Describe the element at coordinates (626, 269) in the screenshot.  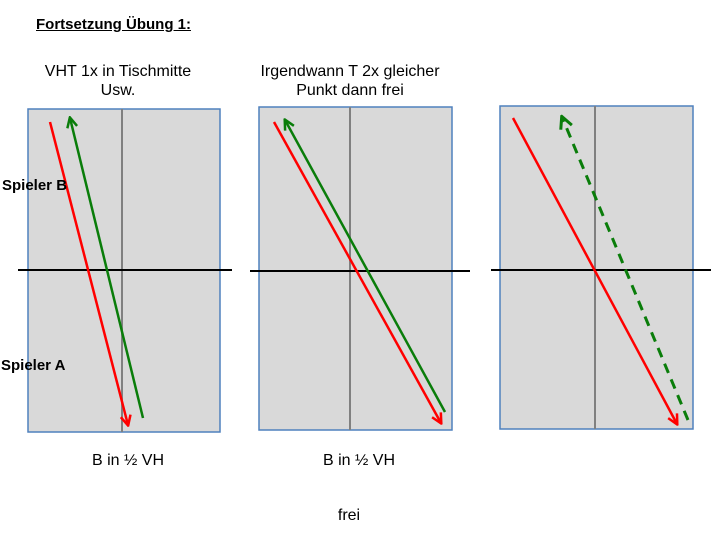
I see `table-3-green-dashed-arrow` at that location.